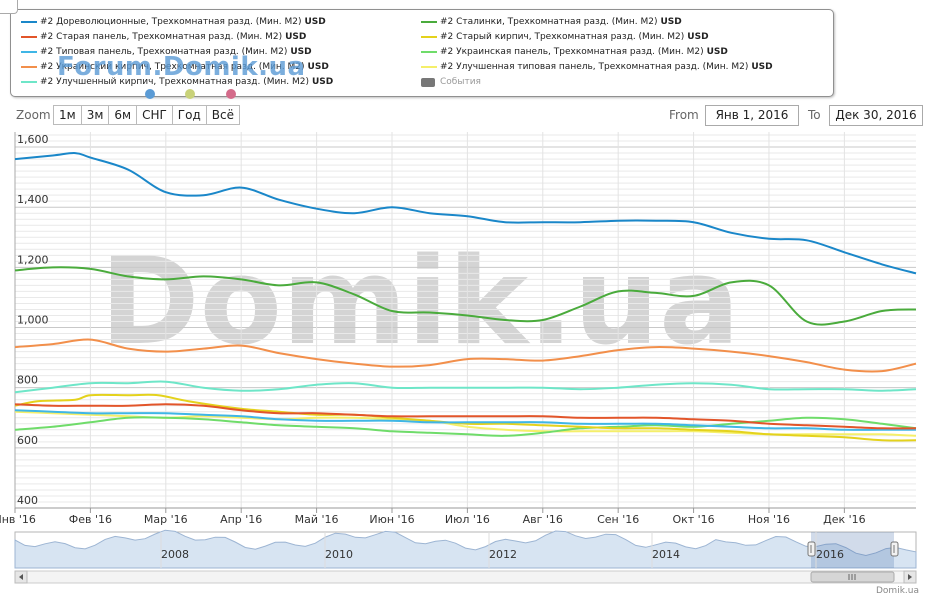  I want to click on y-tick-label: 400, so click(27, 500).